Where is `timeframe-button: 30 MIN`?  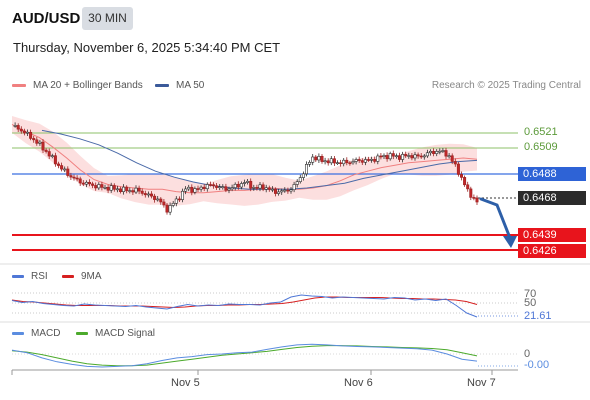
timeframe-button: 30 MIN is located at coordinates (107, 18).